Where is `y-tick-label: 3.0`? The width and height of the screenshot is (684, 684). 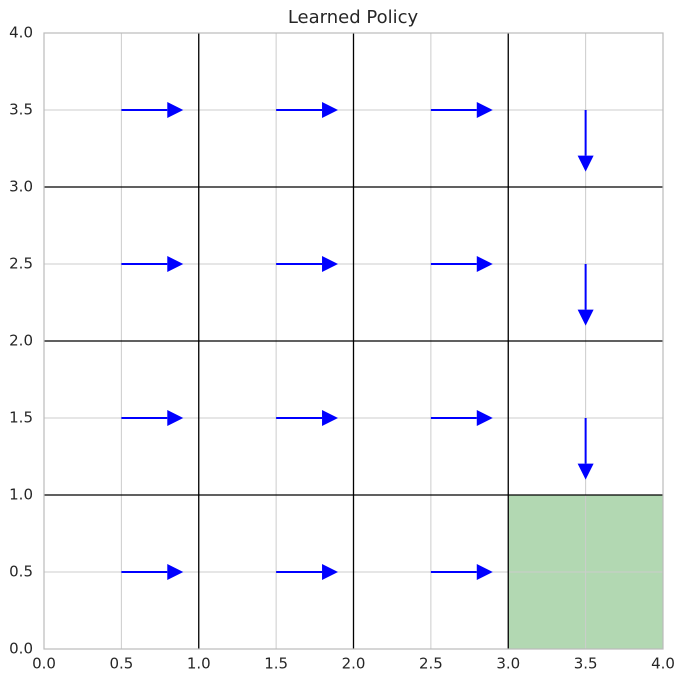 y-tick-label: 3.0 is located at coordinates (21, 187).